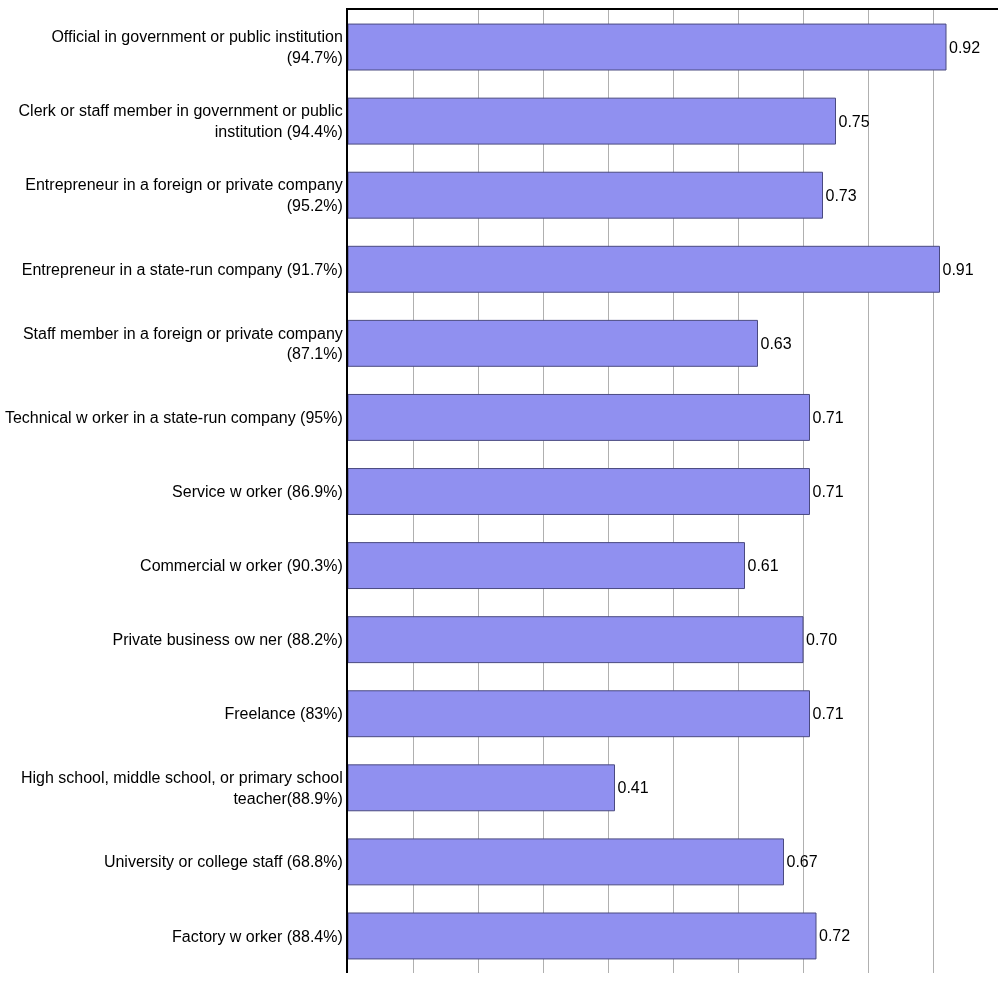 This screenshot has width=1003, height=983. Describe the element at coordinates (241, 566) in the screenshot. I see `y-tick-label: Commercial w orker (90.3%)` at that location.